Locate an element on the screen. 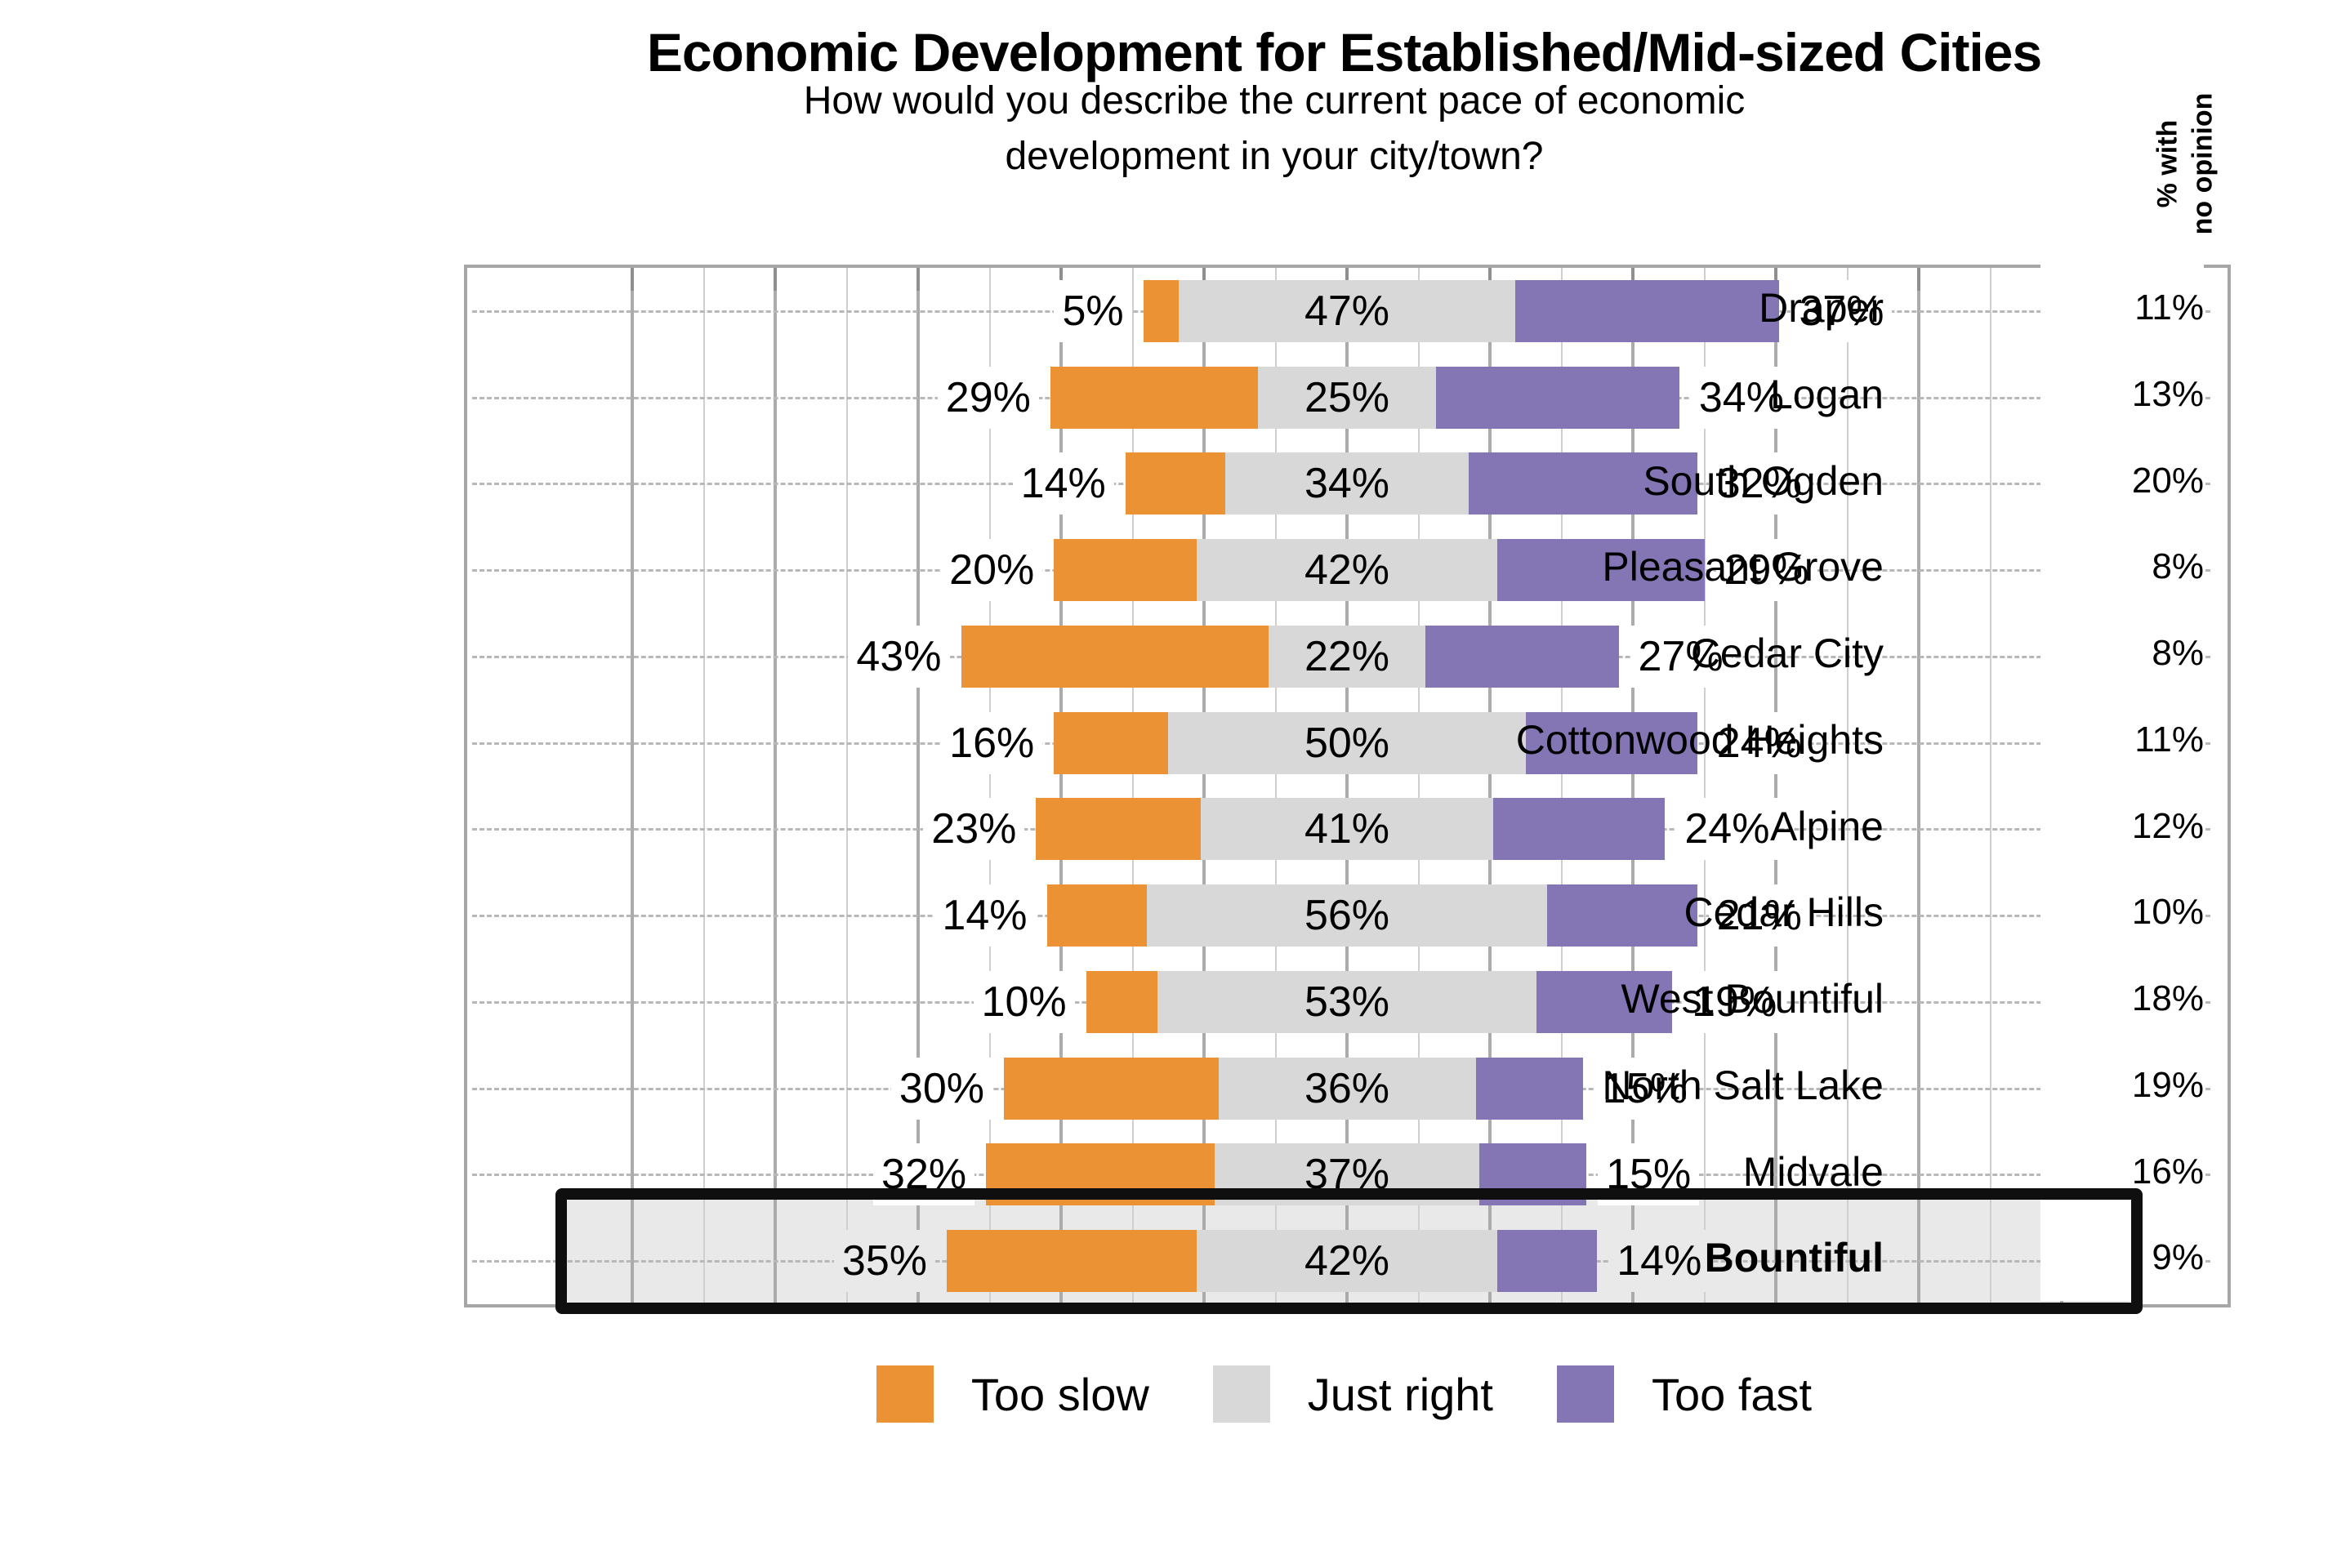 The width and height of the screenshot is (2328, 1568). no-opinion-value-label: 8% is located at coordinates (2122, 653).